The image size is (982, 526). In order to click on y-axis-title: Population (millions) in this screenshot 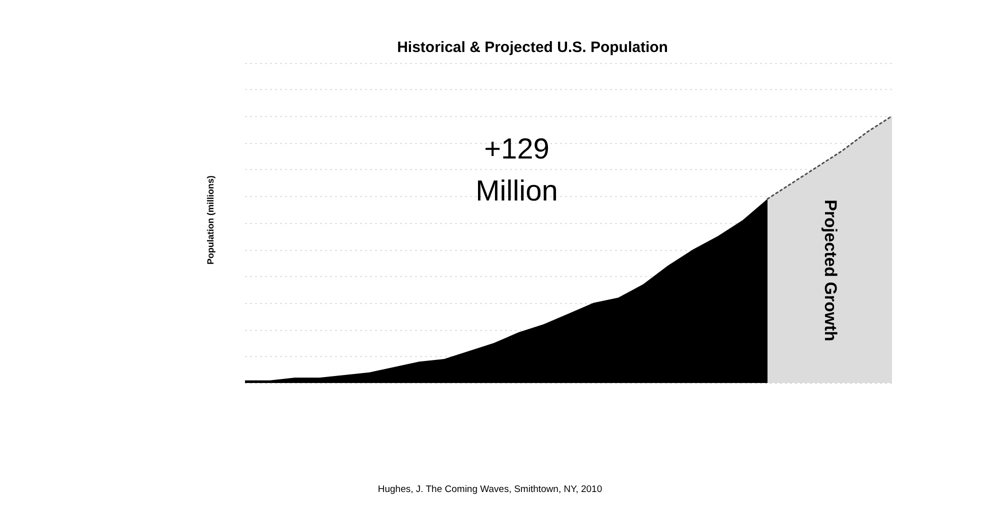, I will do `click(211, 220)`.